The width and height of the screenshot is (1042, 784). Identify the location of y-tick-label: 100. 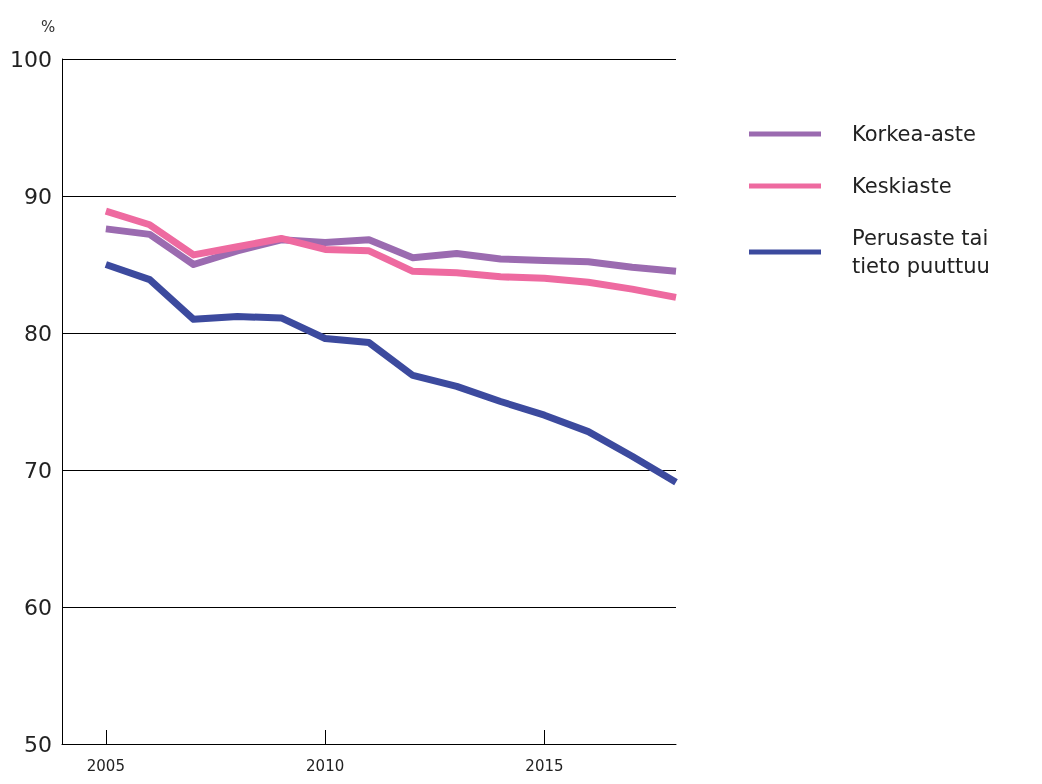
(31, 59).